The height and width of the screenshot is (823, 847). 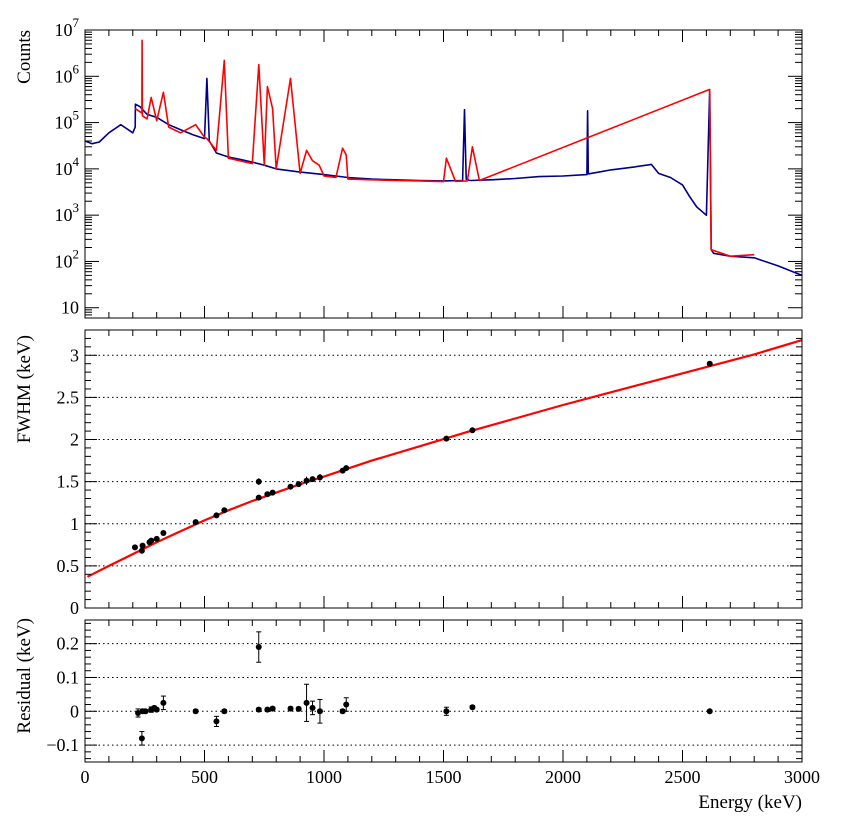 I want to click on y-tick-label: 3, so click(x=74, y=355).